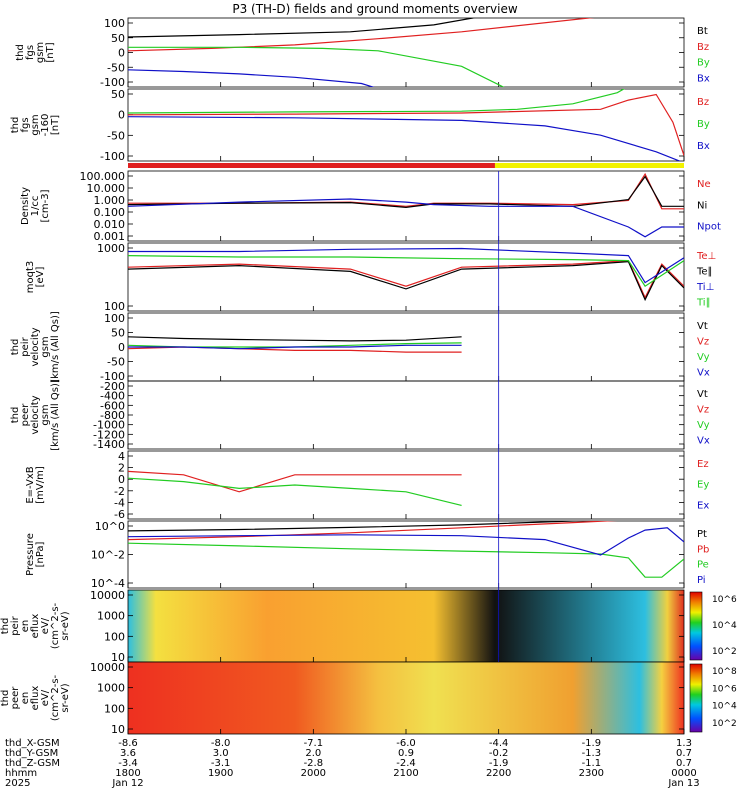 This screenshot has height=800, width=750. What do you see at coordinates (108, 583) in the screenshot?
I see `y-tick-label: 10^-4` at bounding box center [108, 583].